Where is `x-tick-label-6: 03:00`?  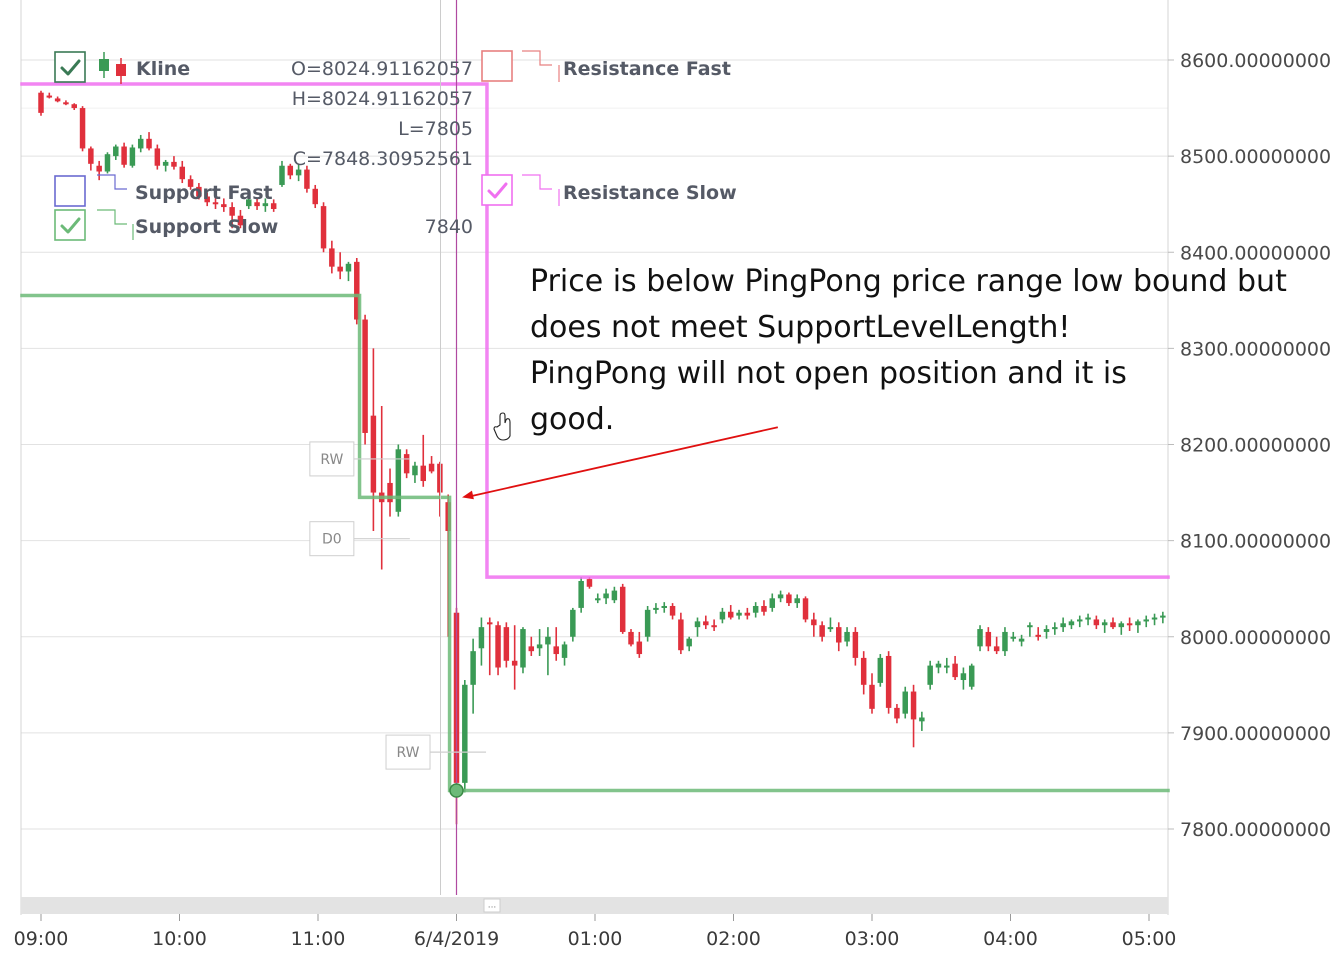 x-tick-label-6: 03:00 is located at coordinates (872, 939).